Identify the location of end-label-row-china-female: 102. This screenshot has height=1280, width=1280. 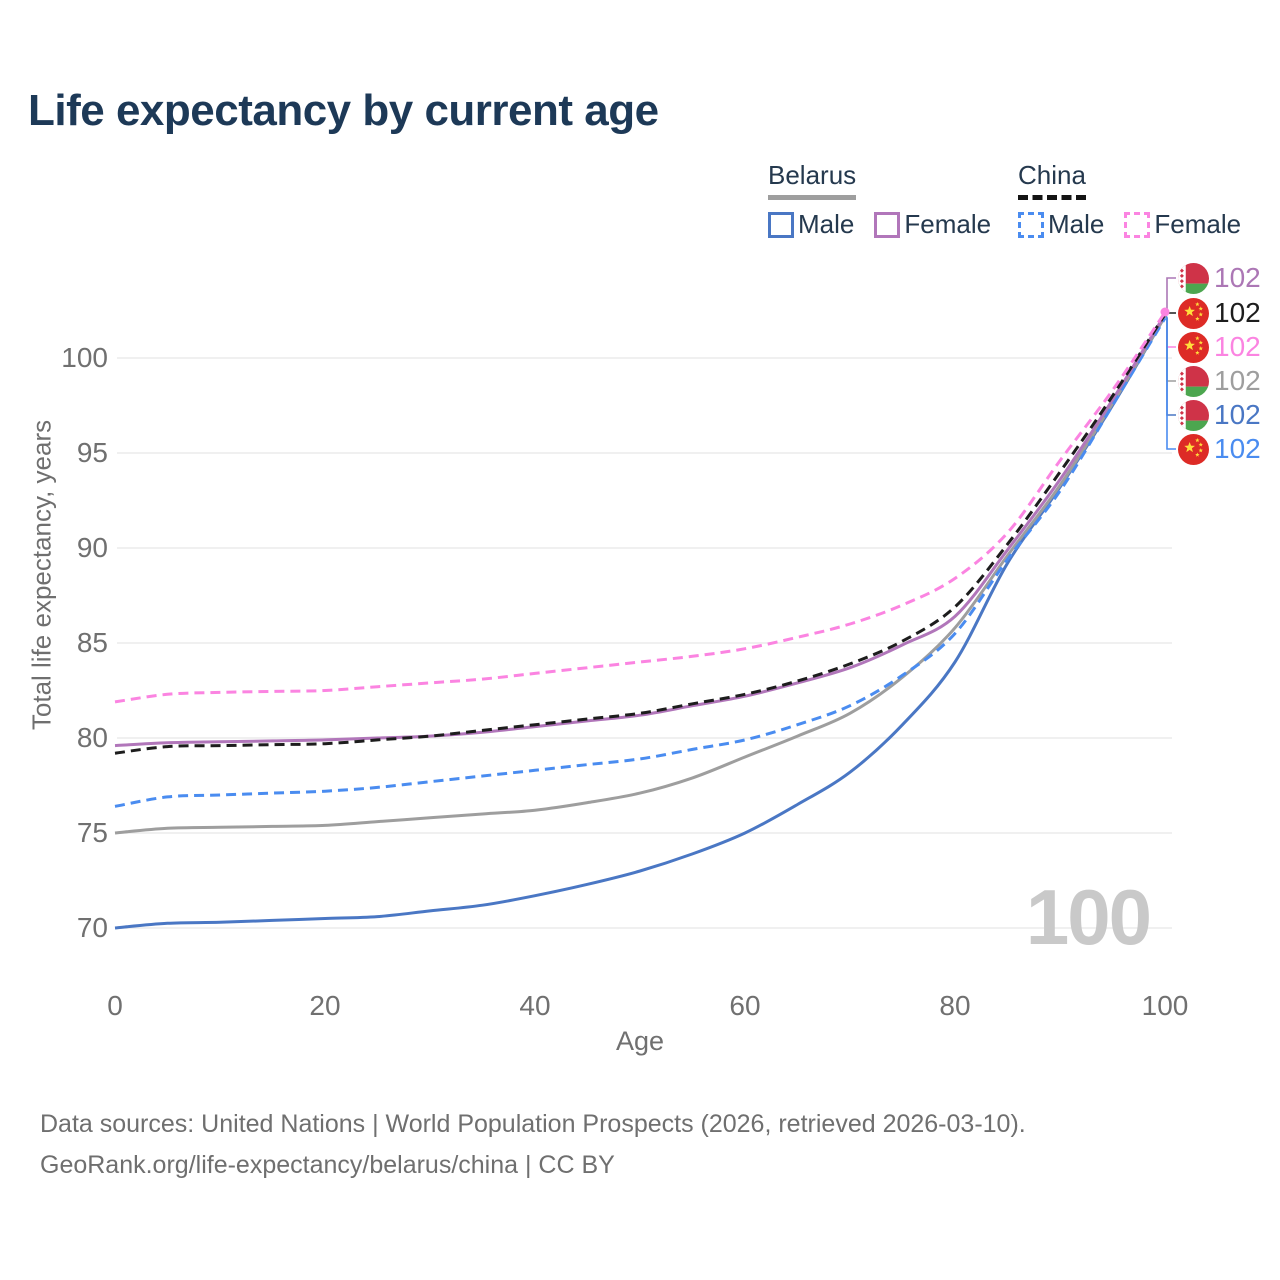
(1219, 347).